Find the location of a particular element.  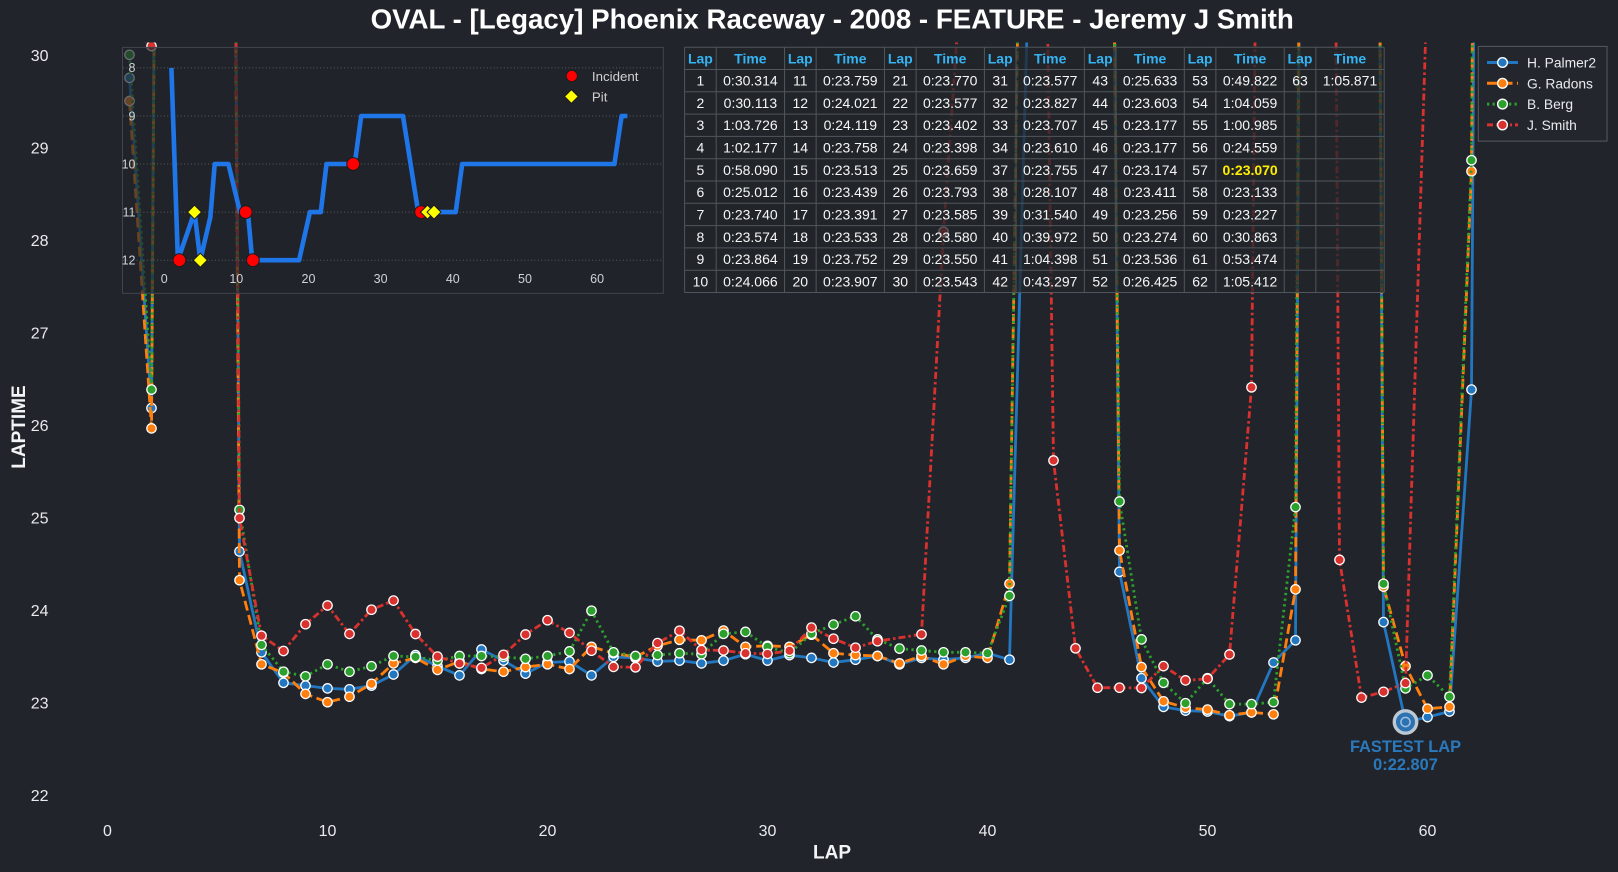

svg-text: 32 is located at coordinates (1000, 103).